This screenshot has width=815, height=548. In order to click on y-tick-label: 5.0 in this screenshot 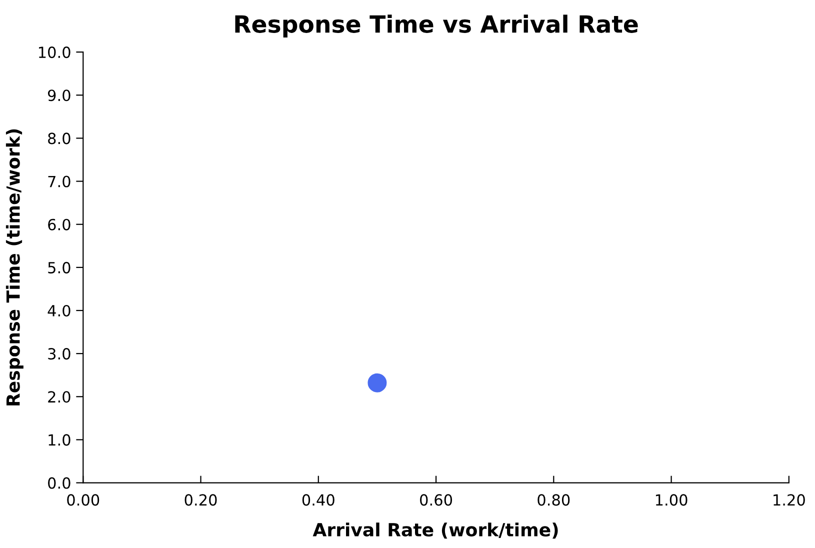, I will do `click(59, 268)`.